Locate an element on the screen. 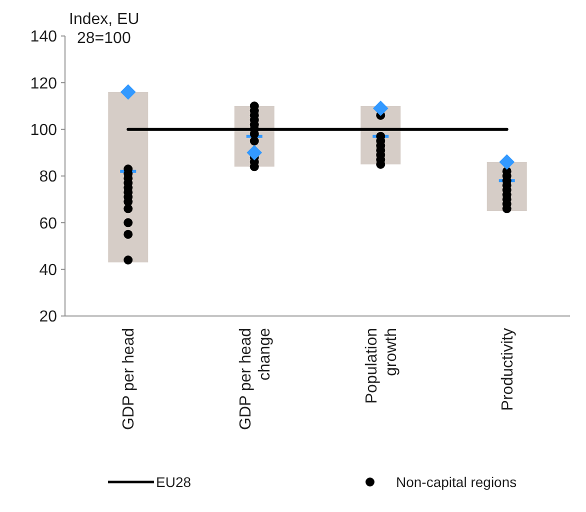 The height and width of the screenshot is (512, 586). y-tick-label: 100 is located at coordinates (44, 130).